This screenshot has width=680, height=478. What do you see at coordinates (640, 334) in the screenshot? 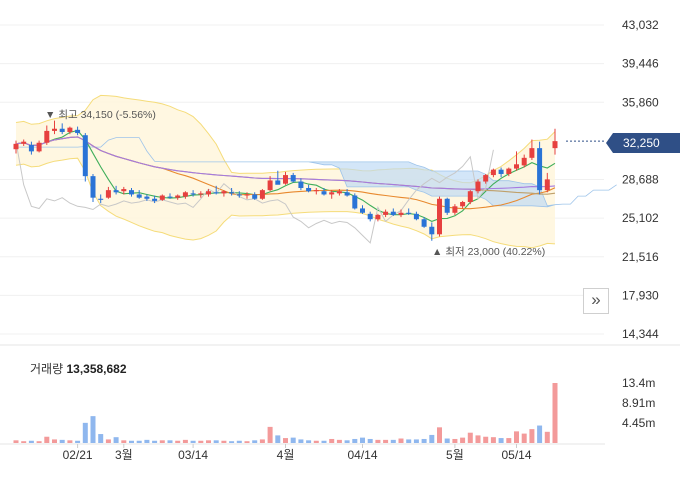
I see `price-tick-label: 14,344` at bounding box center [640, 334].